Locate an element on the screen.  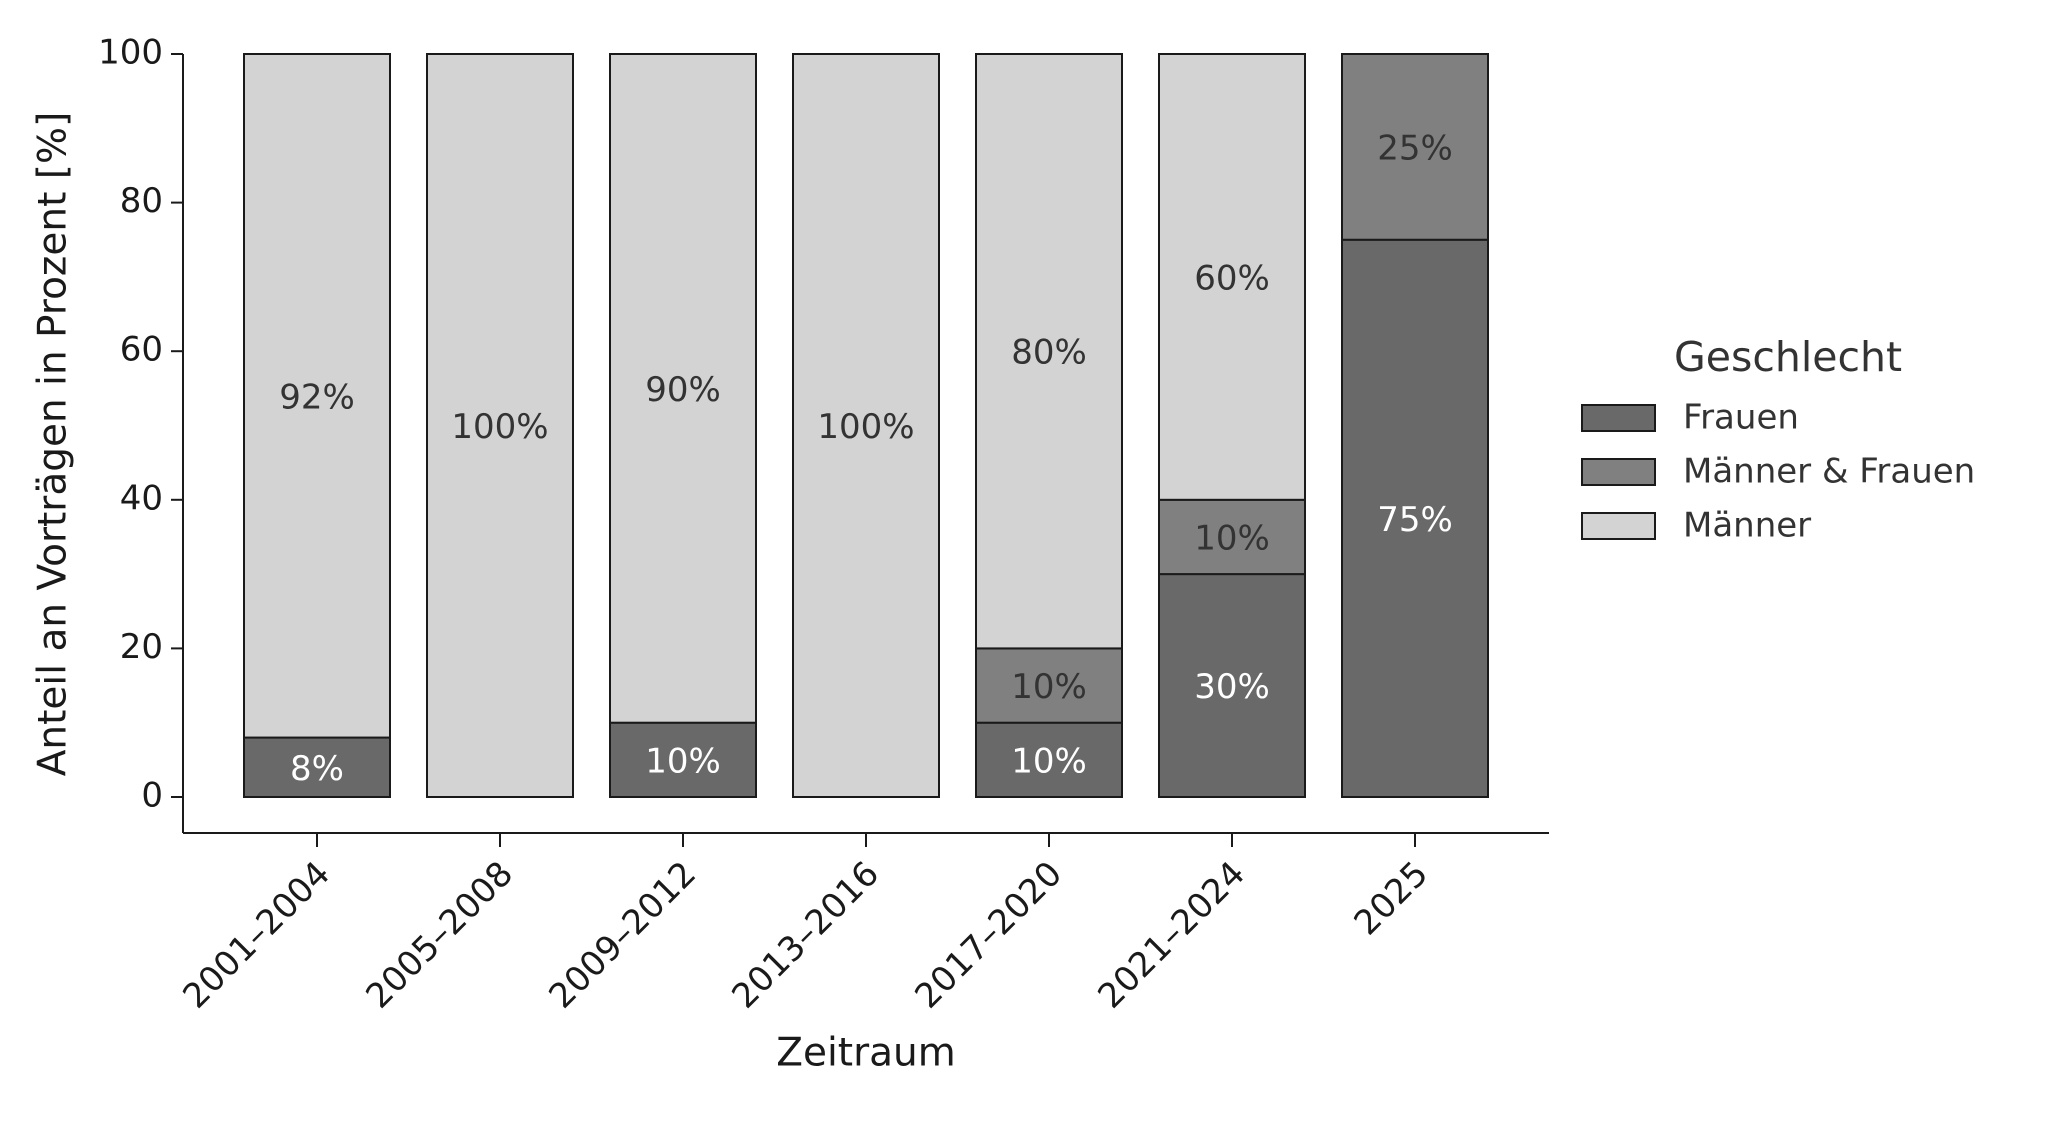
x-tick-label: 2017–2020 is located at coordinates (988, 935).